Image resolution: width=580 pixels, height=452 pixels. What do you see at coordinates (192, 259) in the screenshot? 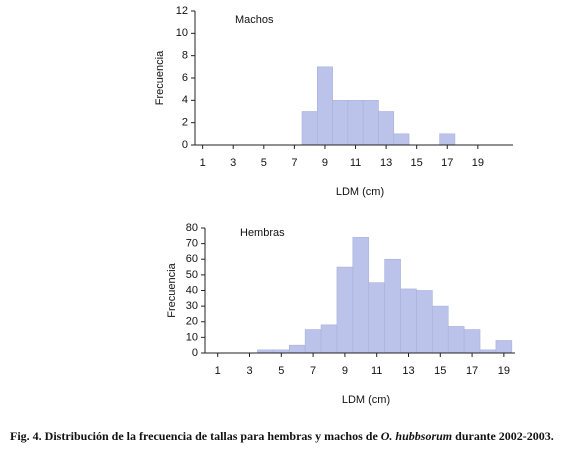
I see `y-tick-label: 60` at bounding box center [192, 259].